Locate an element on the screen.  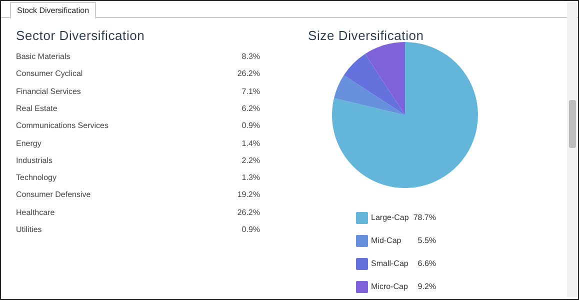
text: 6.2% is located at coordinates (251, 108).